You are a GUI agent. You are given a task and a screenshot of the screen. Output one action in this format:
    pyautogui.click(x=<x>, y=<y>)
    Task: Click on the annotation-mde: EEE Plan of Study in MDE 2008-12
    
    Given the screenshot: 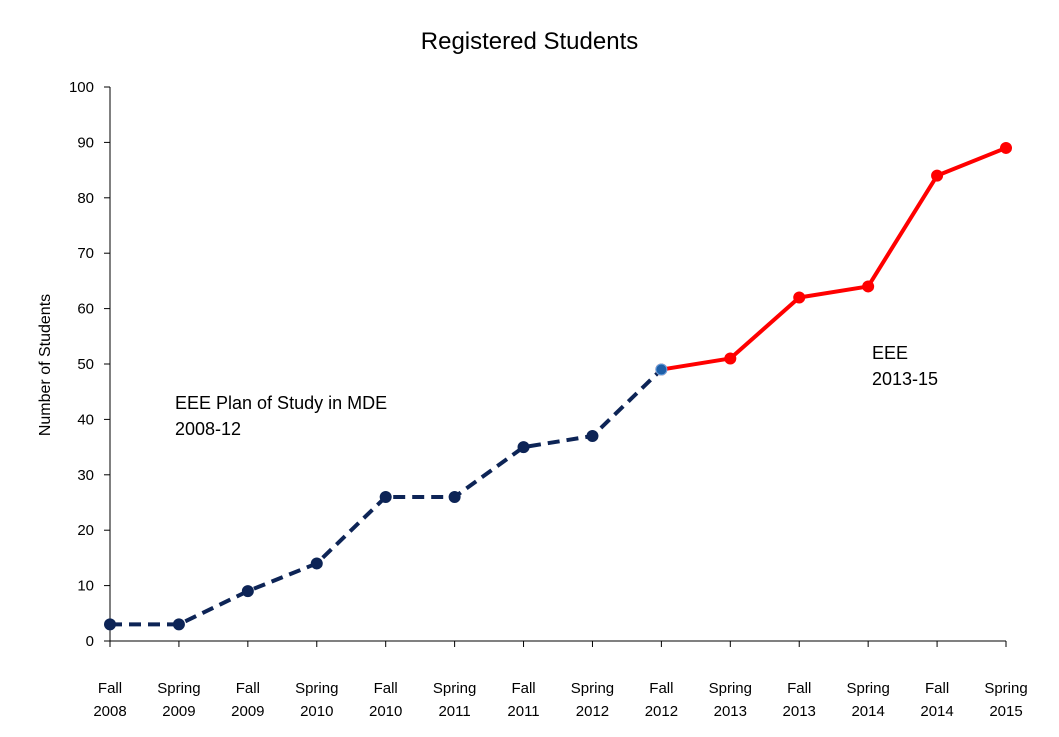 What is the action you would take?
    pyautogui.click(x=281, y=416)
    